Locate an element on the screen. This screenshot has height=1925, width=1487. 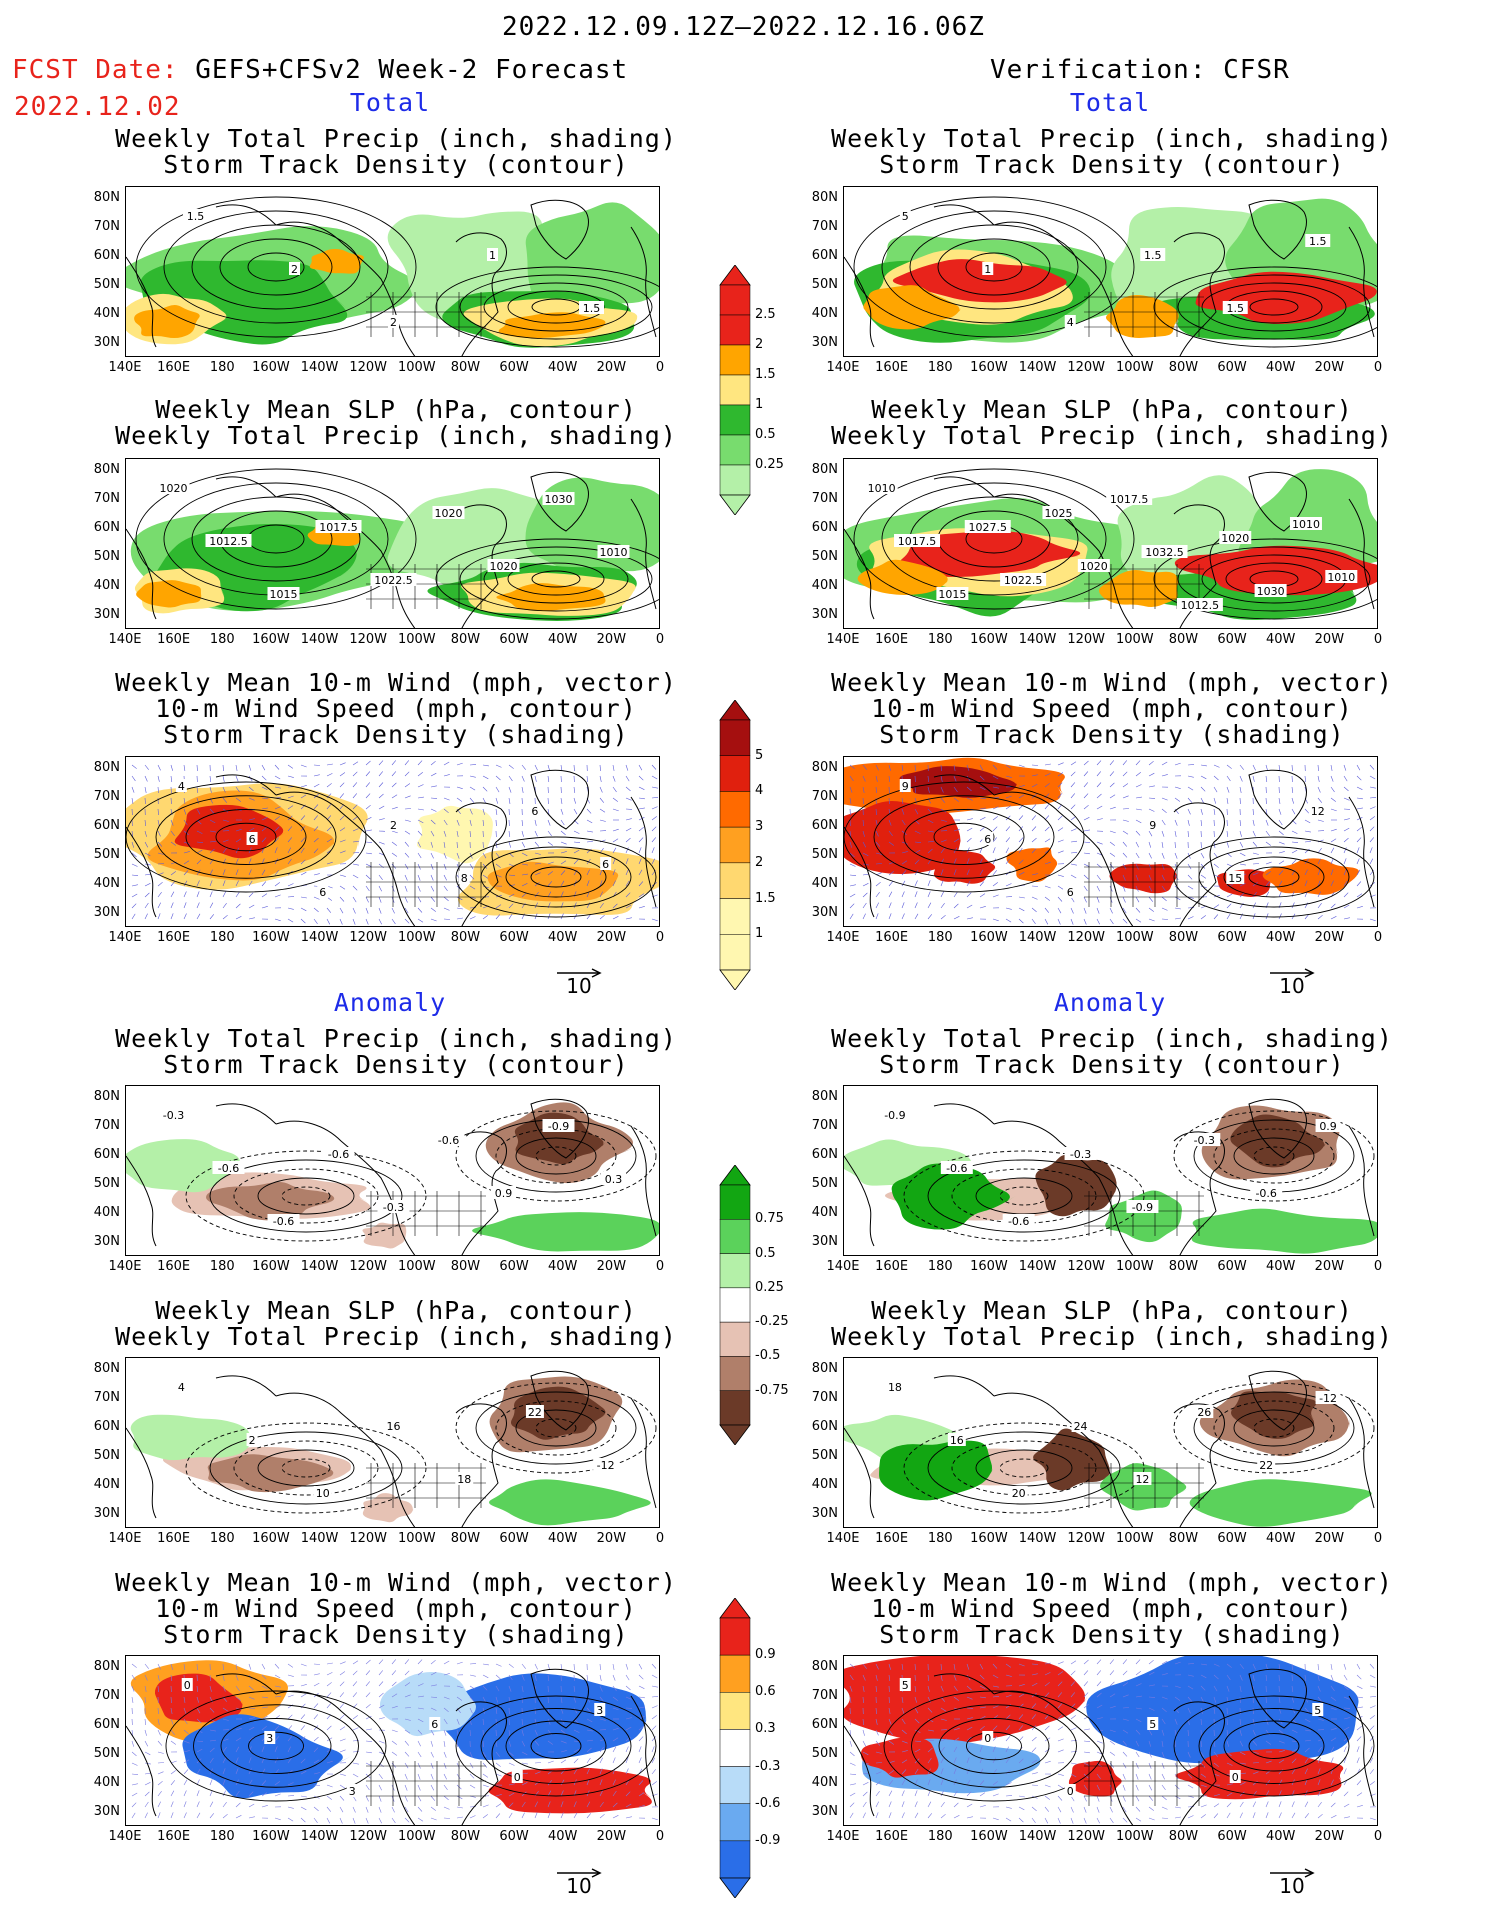
contour-label: 1.5 is located at coordinates (1318, 241).